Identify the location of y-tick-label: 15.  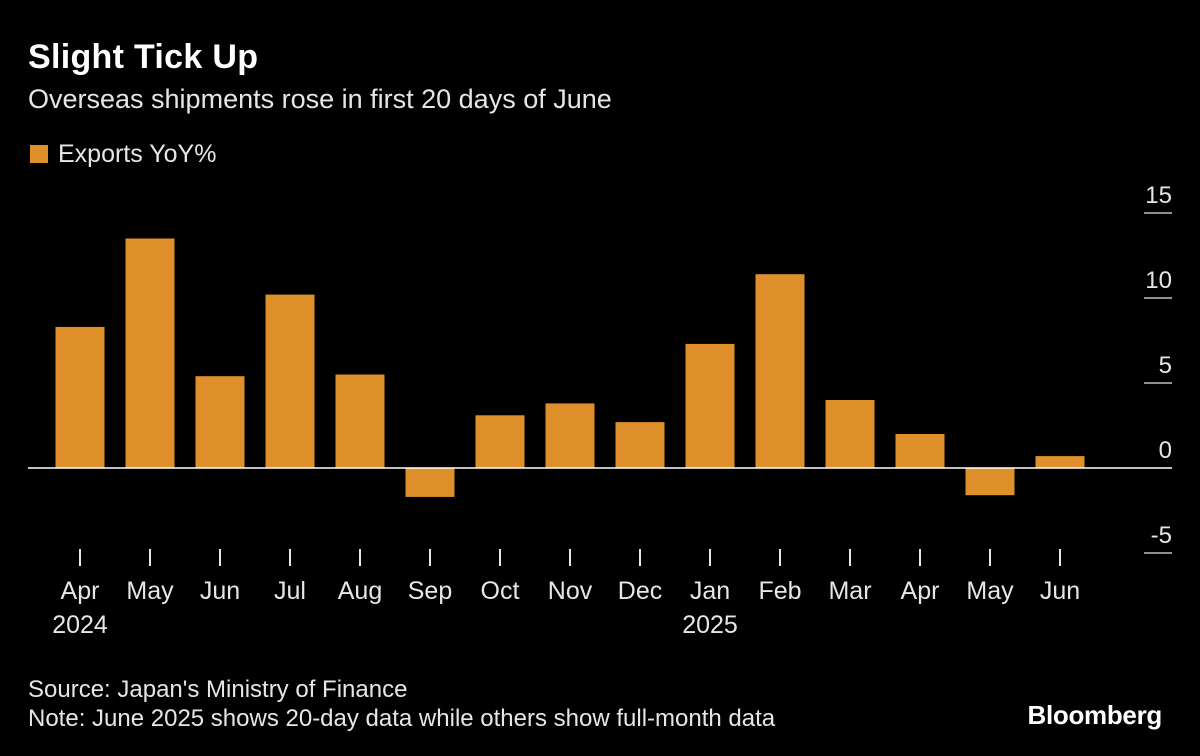
(1158, 195).